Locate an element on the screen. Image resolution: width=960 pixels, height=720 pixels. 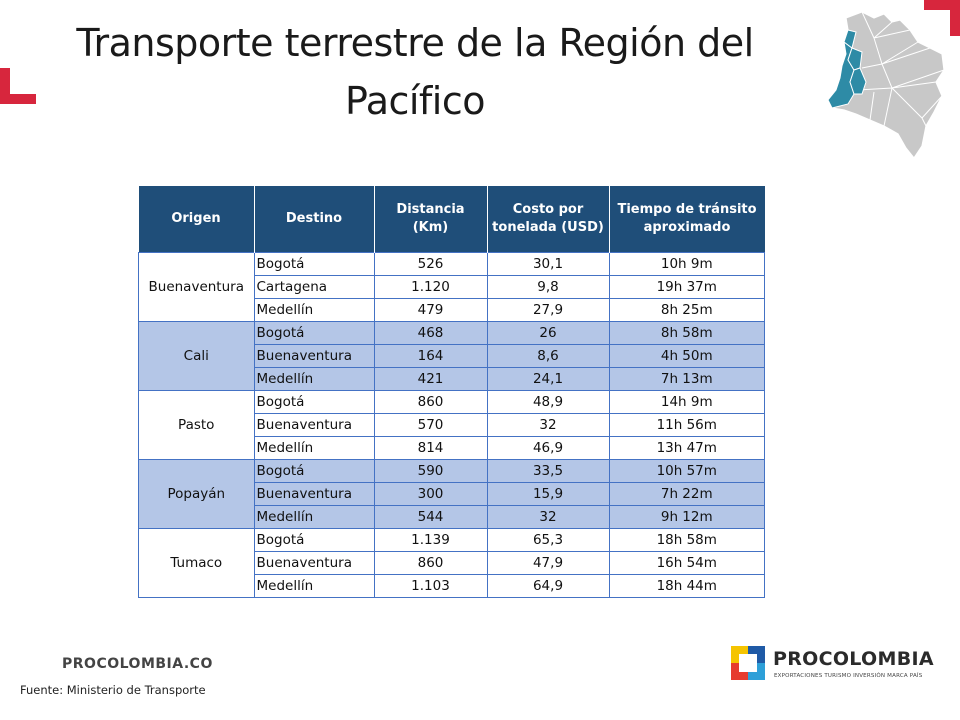
origin-cell: Tumaco is located at coordinates (196, 563).